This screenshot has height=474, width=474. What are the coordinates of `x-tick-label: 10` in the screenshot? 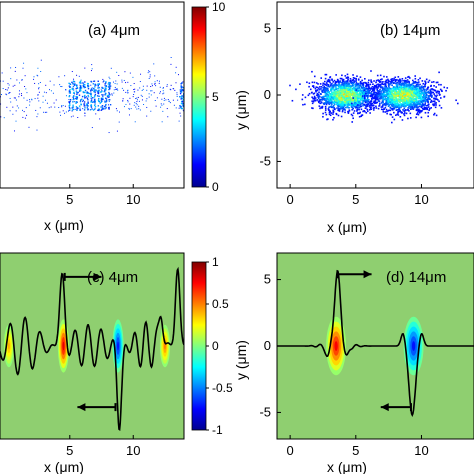 It's located at (133, 450).